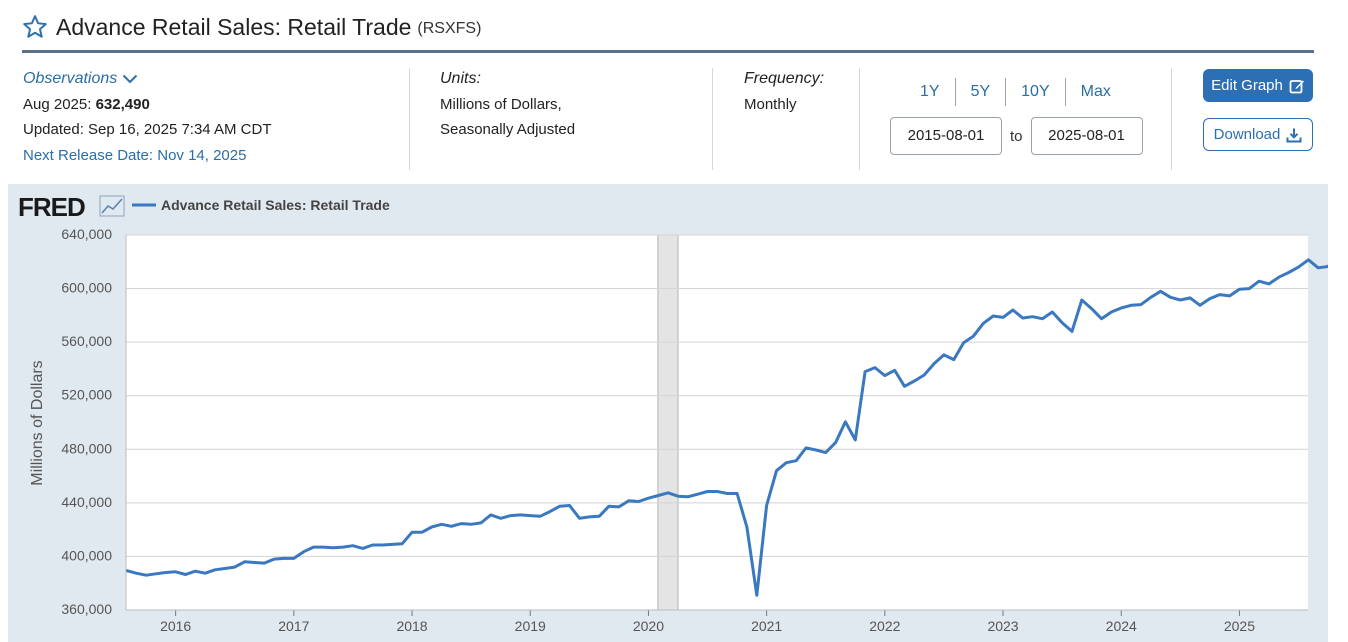 The height and width of the screenshot is (642, 1348). Describe the element at coordinates (135, 155) in the screenshot. I see `next-release-link: Next Release Date: Nov 14, 2025` at that location.